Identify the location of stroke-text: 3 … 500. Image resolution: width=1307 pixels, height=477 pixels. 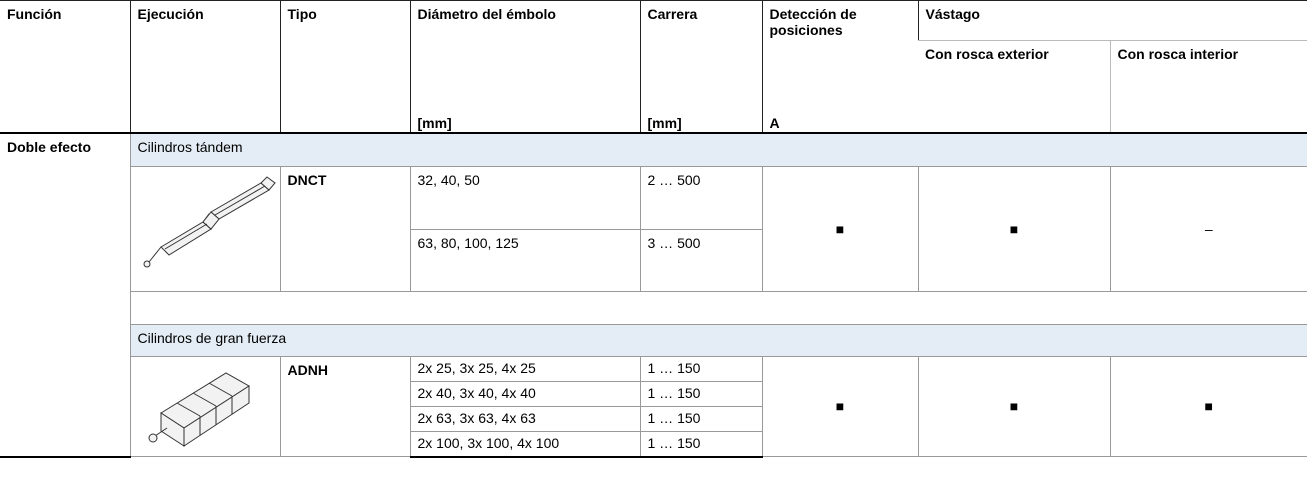
(674, 242).